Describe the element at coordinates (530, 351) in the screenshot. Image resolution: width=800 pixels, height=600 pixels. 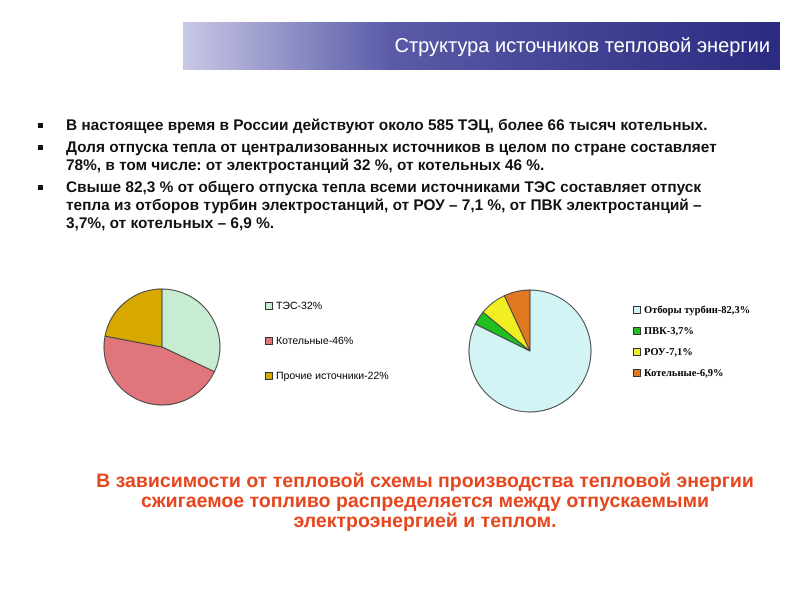
I see `pie-slice` at that location.